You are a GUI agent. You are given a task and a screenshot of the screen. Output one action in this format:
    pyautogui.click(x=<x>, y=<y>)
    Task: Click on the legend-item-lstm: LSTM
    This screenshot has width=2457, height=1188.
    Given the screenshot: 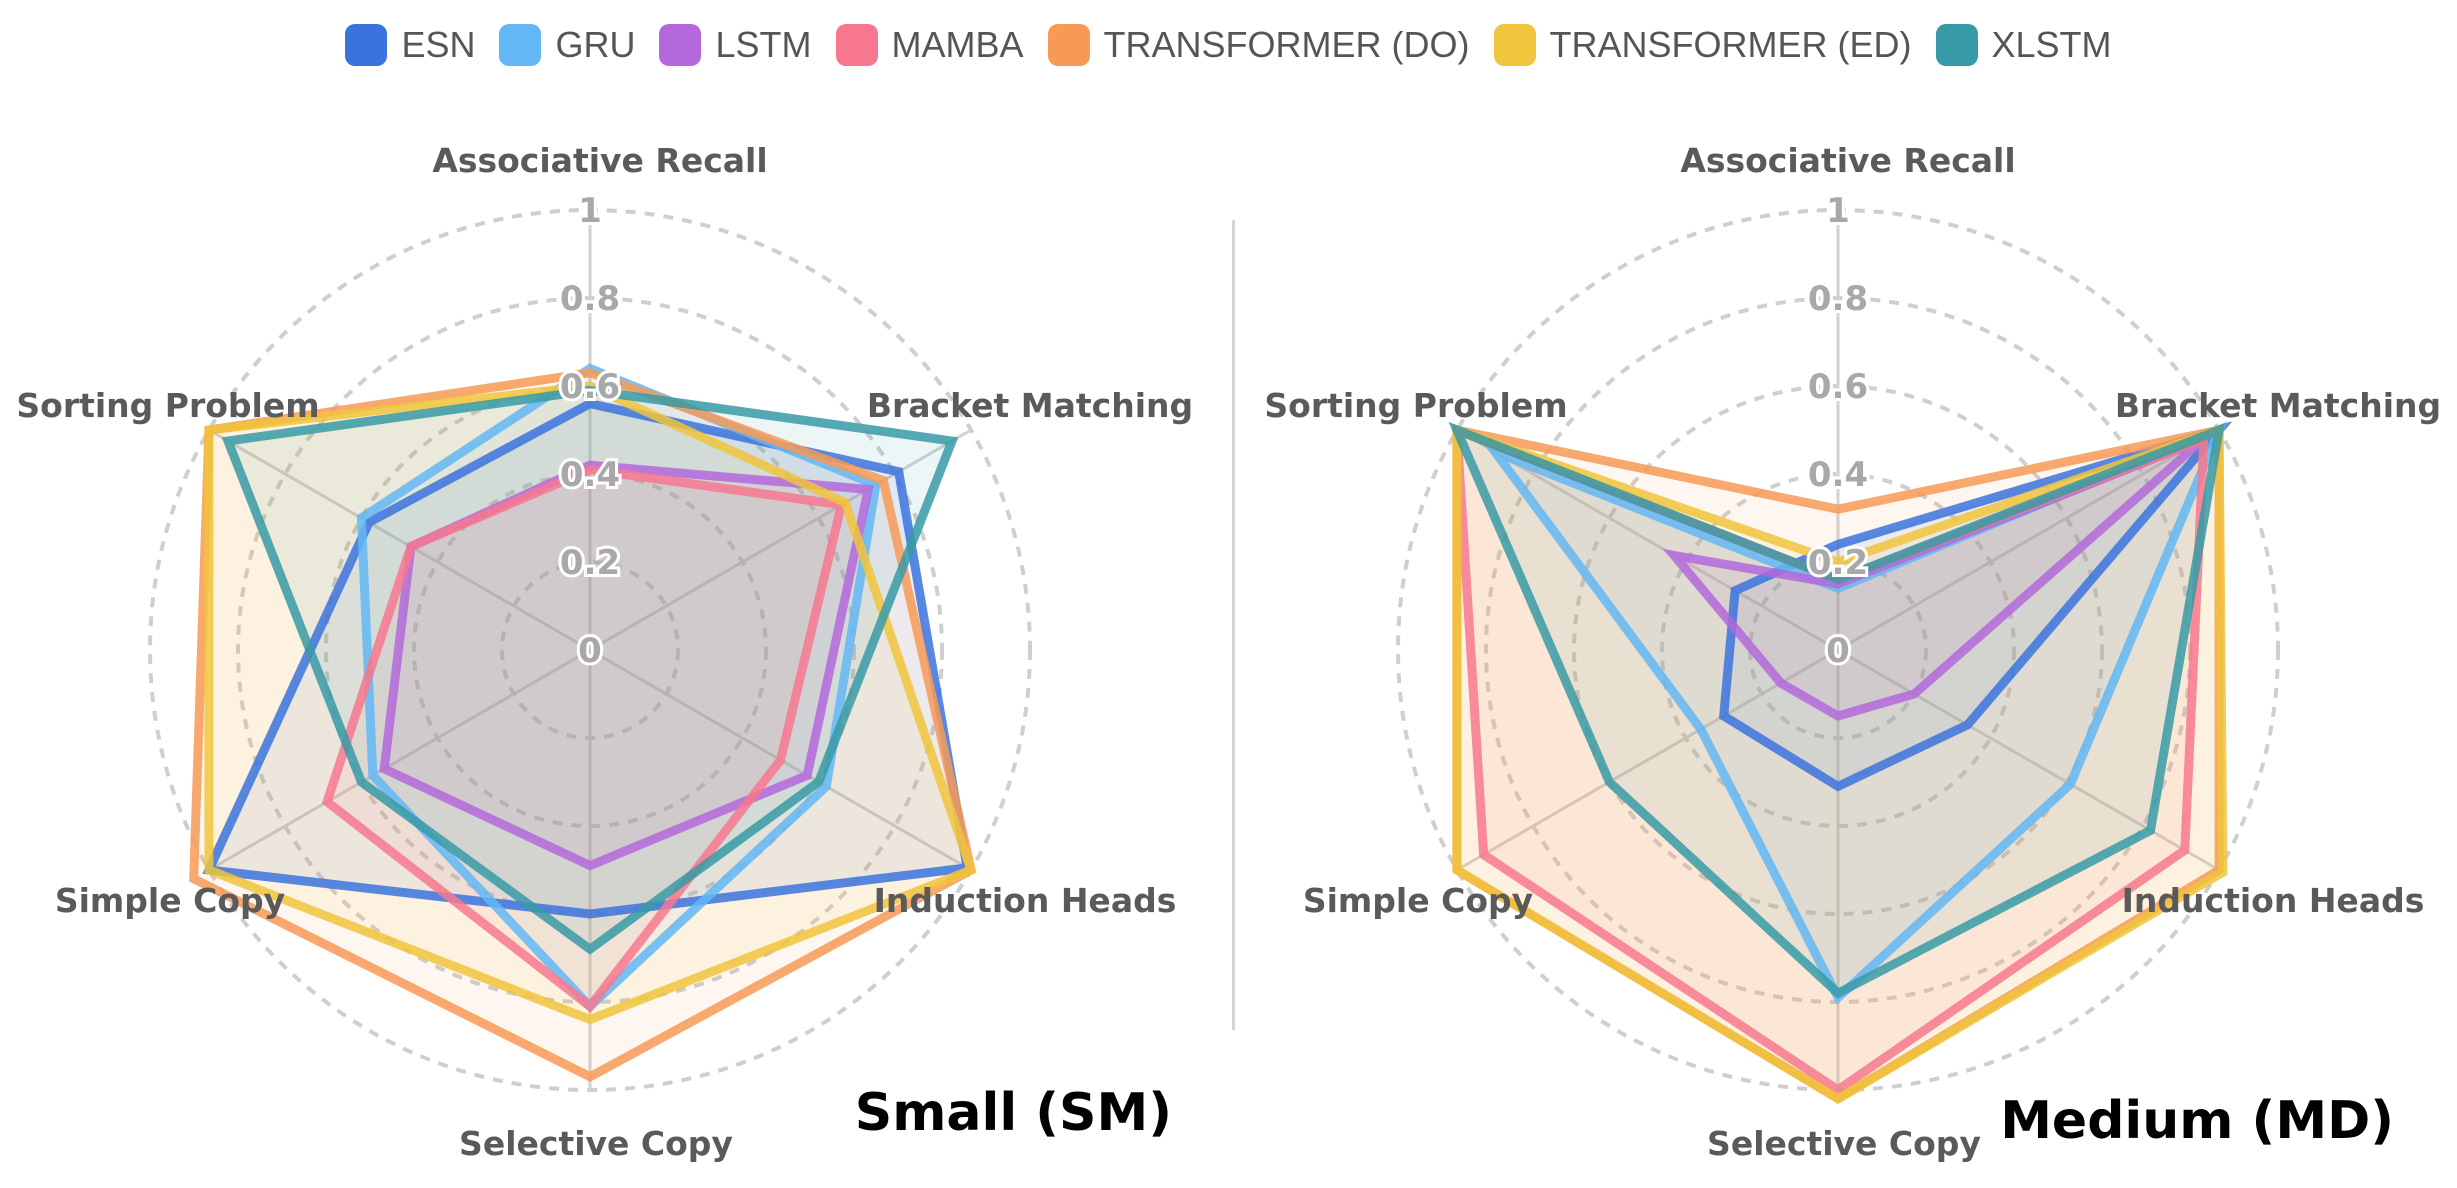 What is the action you would take?
    pyautogui.click(x=735, y=45)
    